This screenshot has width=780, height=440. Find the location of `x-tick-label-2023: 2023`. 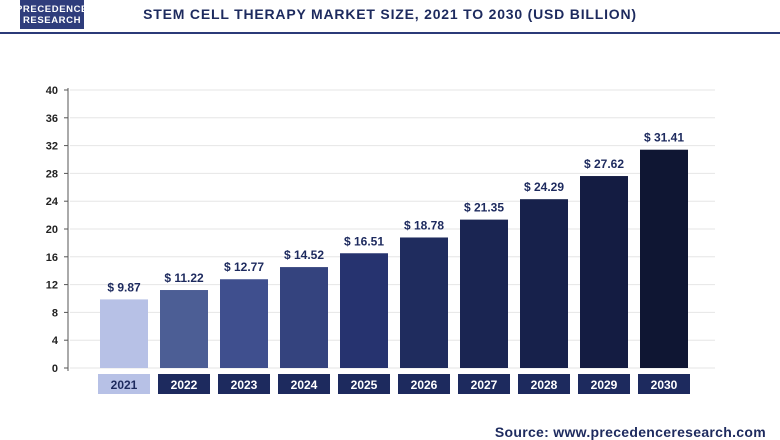

x-tick-label-2023: 2023 is located at coordinates (244, 385).